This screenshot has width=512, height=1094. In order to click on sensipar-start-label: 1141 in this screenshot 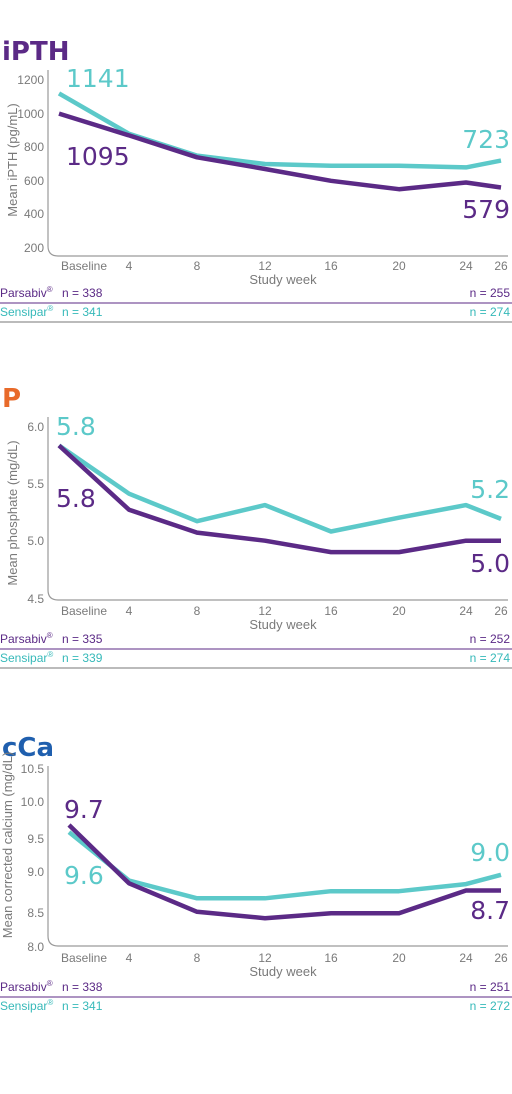, I will do `click(98, 78)`.